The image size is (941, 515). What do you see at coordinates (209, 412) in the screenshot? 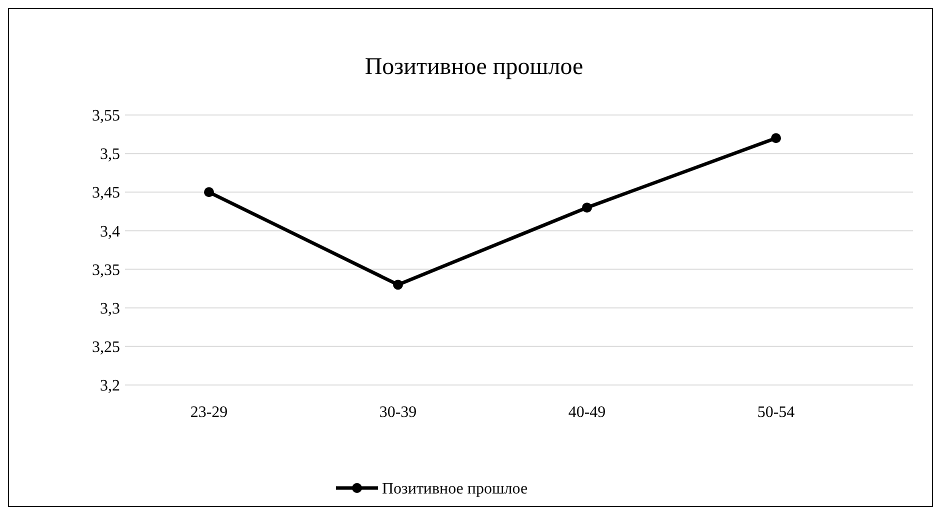
I see `x-tick-label: 23-29` at bounding box center [209, 412].